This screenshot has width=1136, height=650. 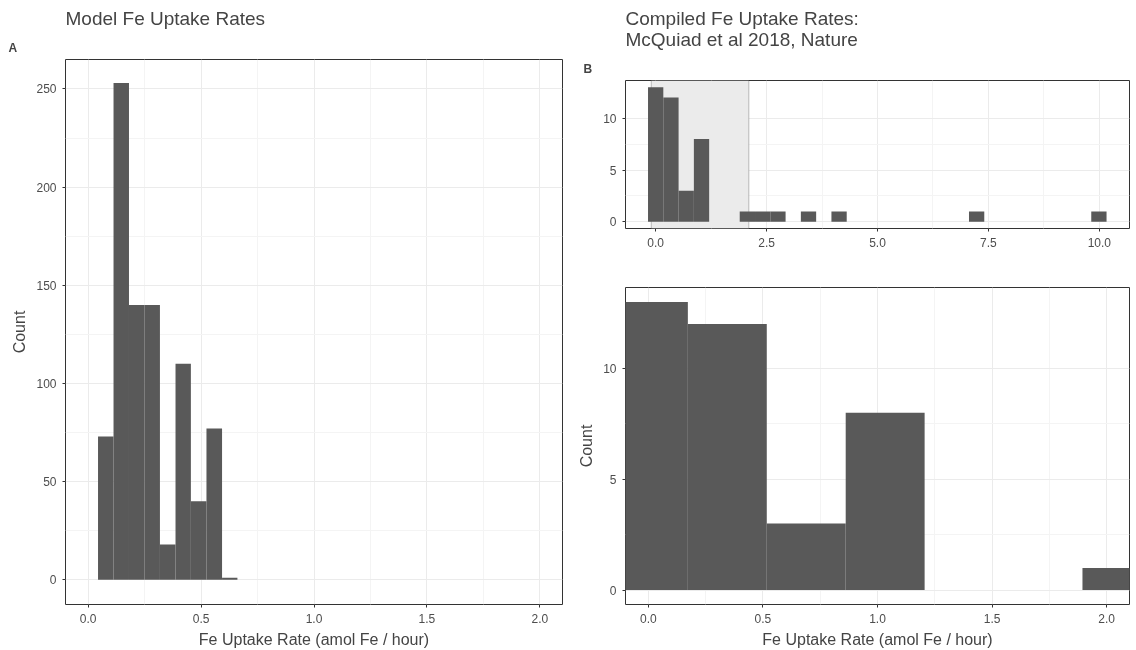 What do you see at coordinates (46, 285) in the screenshot?
I see `y-tick-label: 150` at bounding box center [46, 285].